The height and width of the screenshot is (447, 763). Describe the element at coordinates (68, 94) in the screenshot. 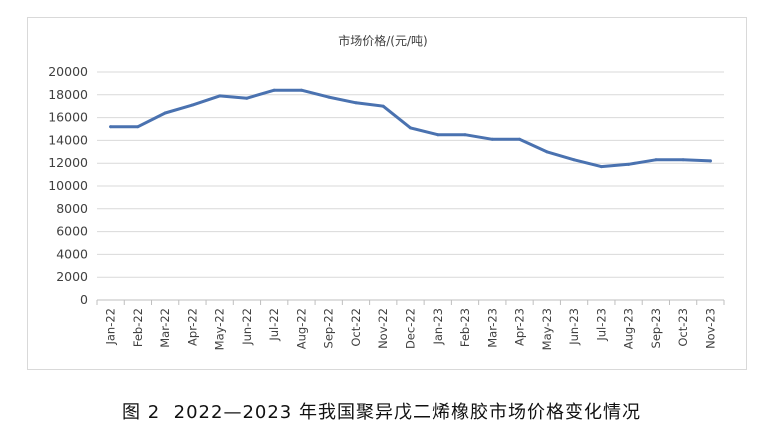

I see `y-tick-label: 18000` at that location.